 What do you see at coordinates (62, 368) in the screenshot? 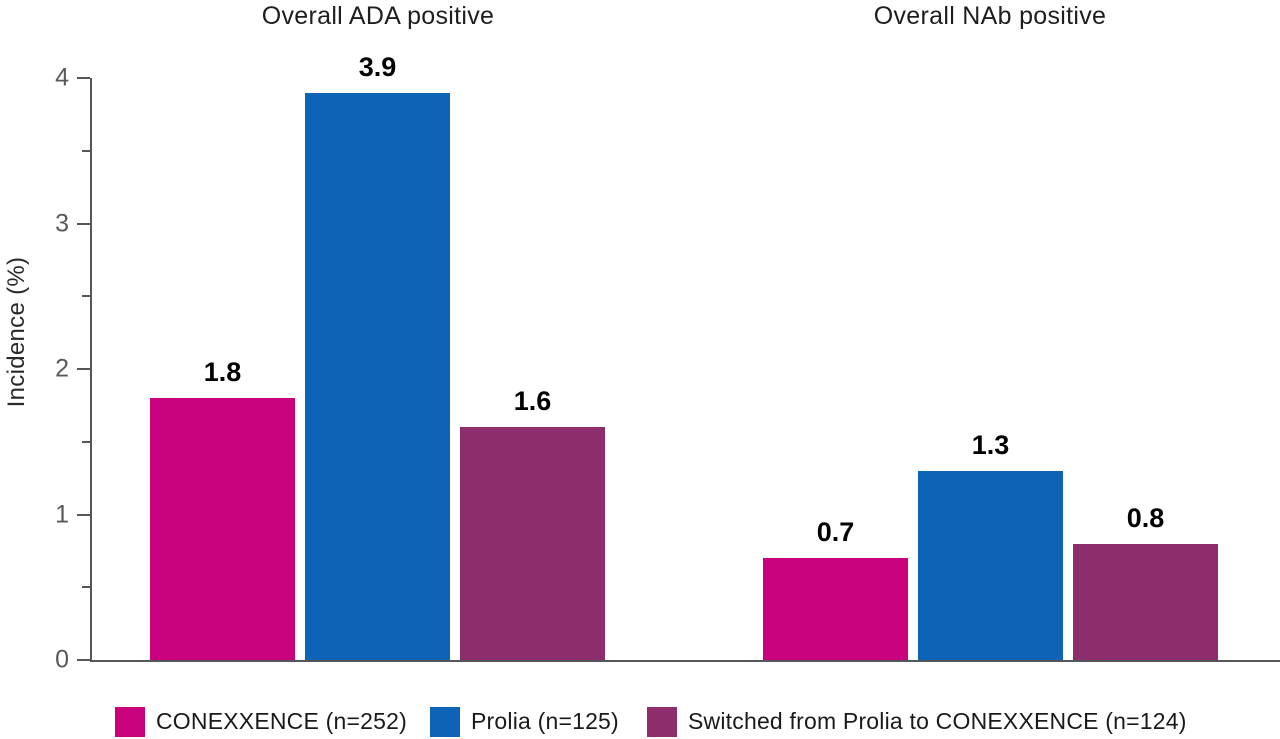
I see `y-tick-label: 2` at bounding box center [62, 368].